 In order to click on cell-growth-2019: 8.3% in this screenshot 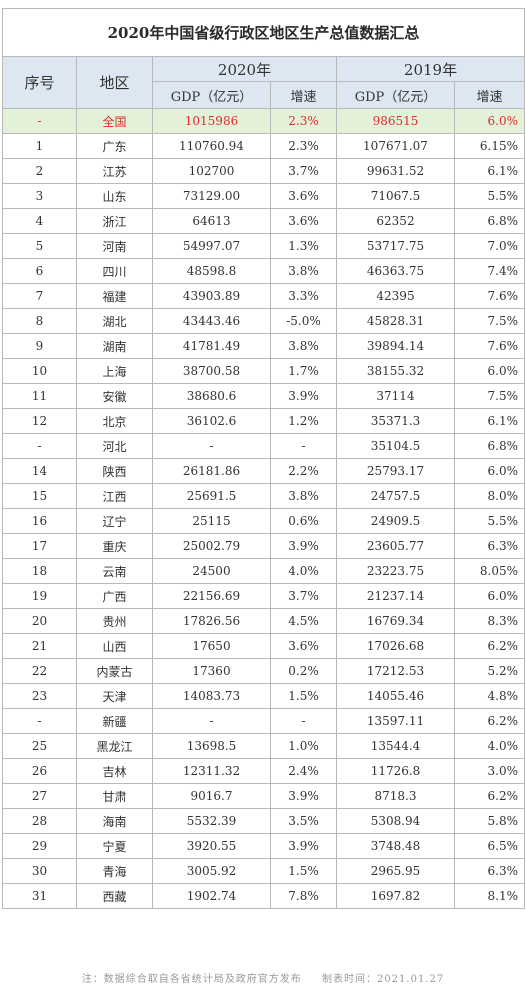, I will do `click(489, 621)`.